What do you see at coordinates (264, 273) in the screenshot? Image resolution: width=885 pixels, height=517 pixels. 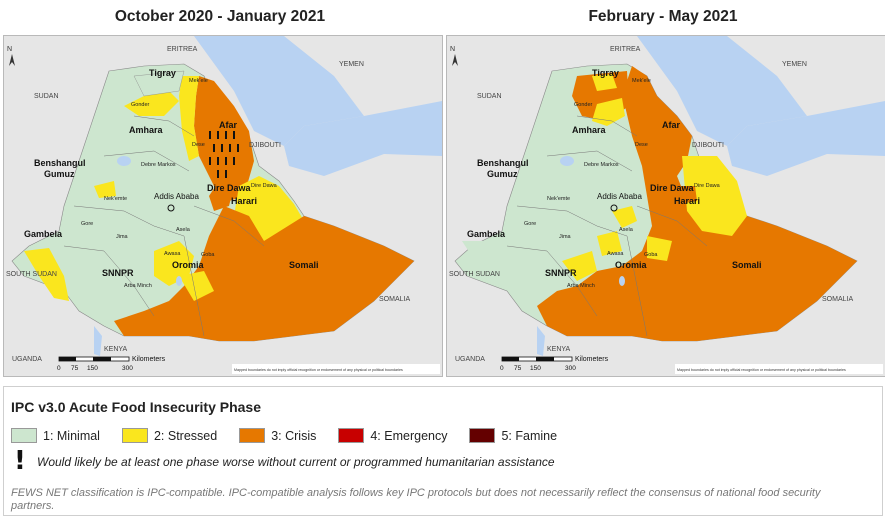 I see `somali-oromia-crisis` at bounding box center [264, 273].